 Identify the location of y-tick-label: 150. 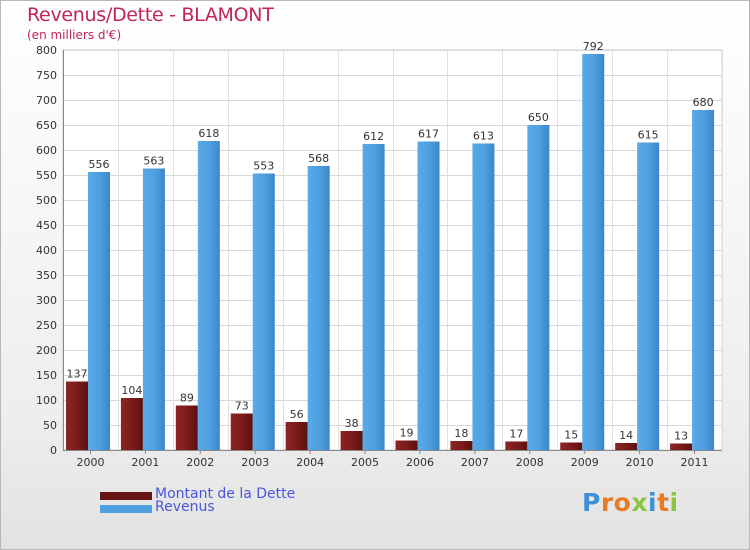
(46, 375).